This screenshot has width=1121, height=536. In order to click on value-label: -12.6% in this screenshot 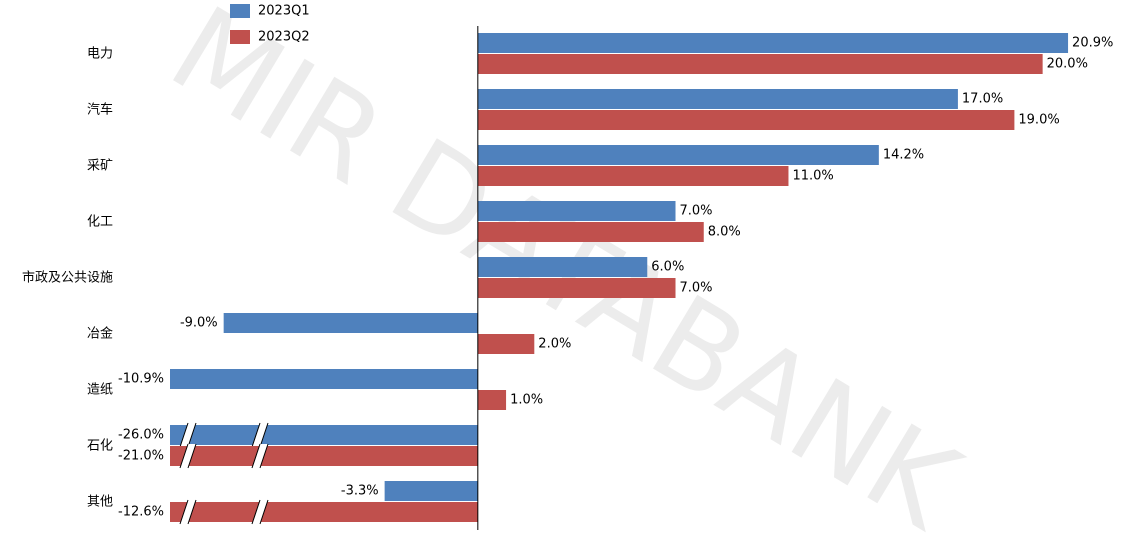, I will do `click(141, 512)`.